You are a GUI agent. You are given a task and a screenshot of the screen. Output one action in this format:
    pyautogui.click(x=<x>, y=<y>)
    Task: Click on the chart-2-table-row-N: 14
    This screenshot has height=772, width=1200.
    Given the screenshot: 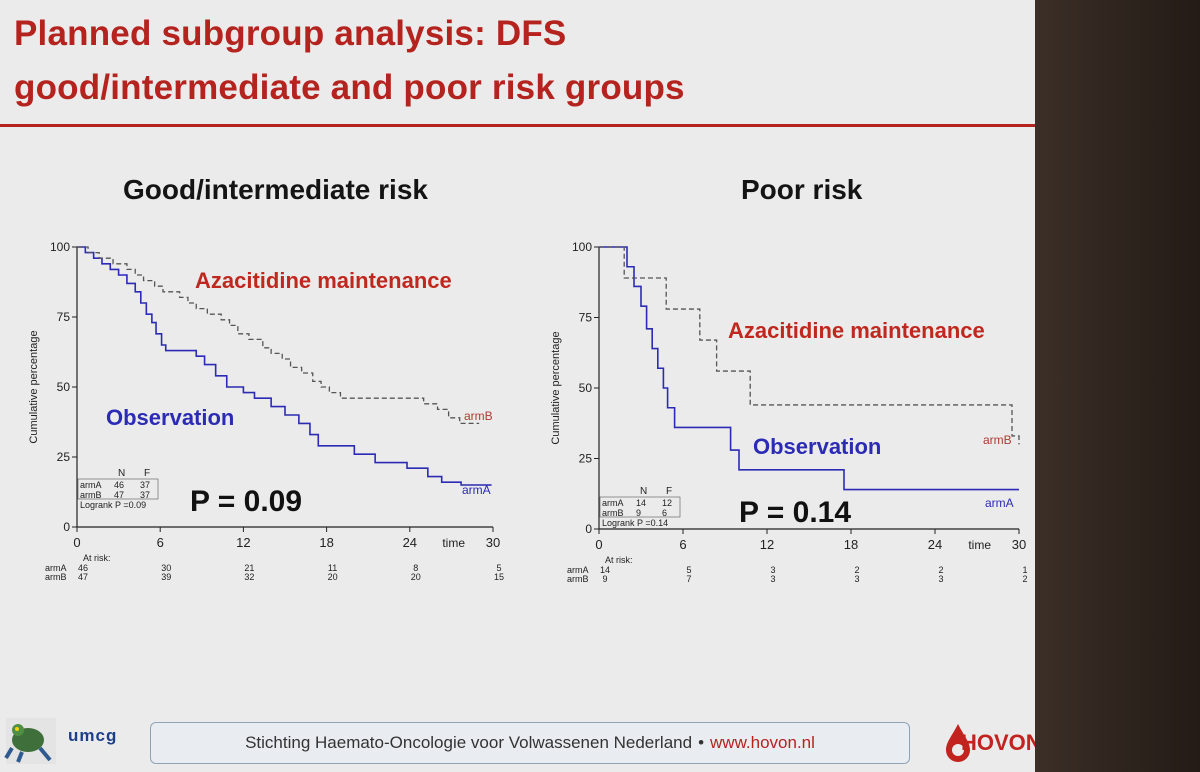 What is the action you would take?
    pyautogui.click(x=641, y=503)
    